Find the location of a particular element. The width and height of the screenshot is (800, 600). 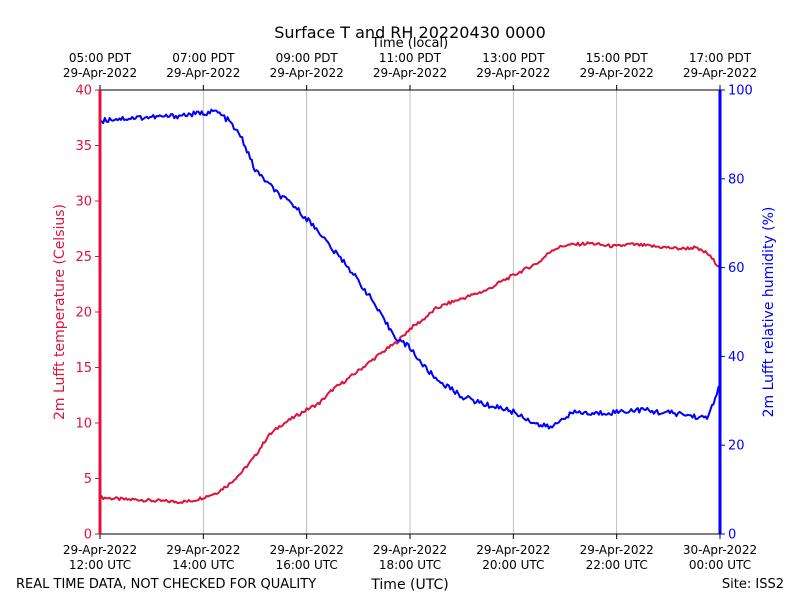

left-tick-label: 30 is located at coordinates (83, 202).